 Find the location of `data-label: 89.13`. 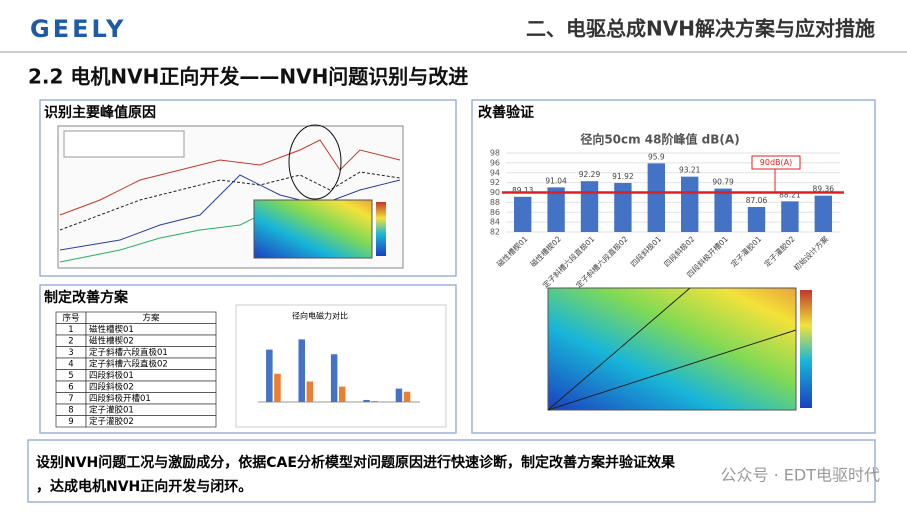

data-label: 89.13 is located at coordinates (523, 190).